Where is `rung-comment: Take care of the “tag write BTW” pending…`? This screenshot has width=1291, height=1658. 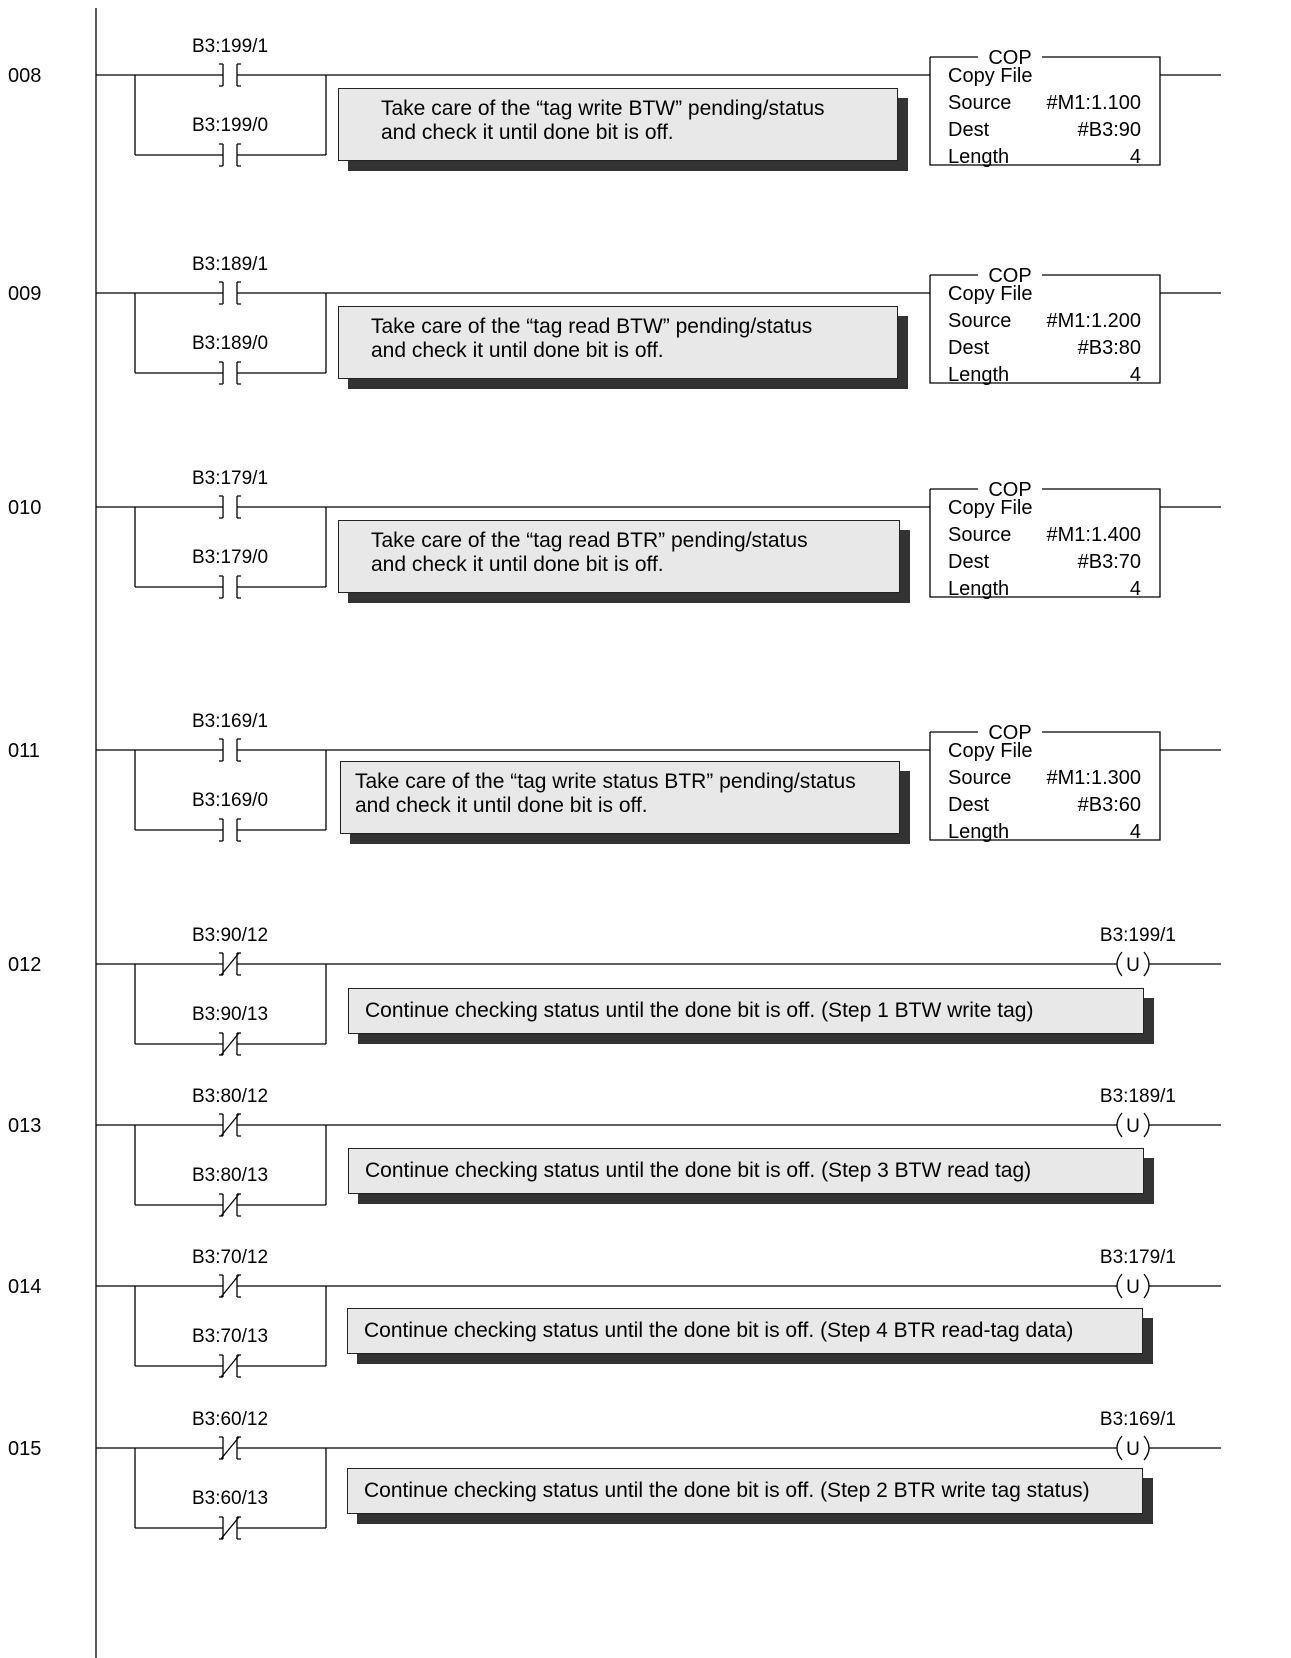
rung-comment: Take care of the “tag write BTW” pending… is located at coordinates (618, 124).